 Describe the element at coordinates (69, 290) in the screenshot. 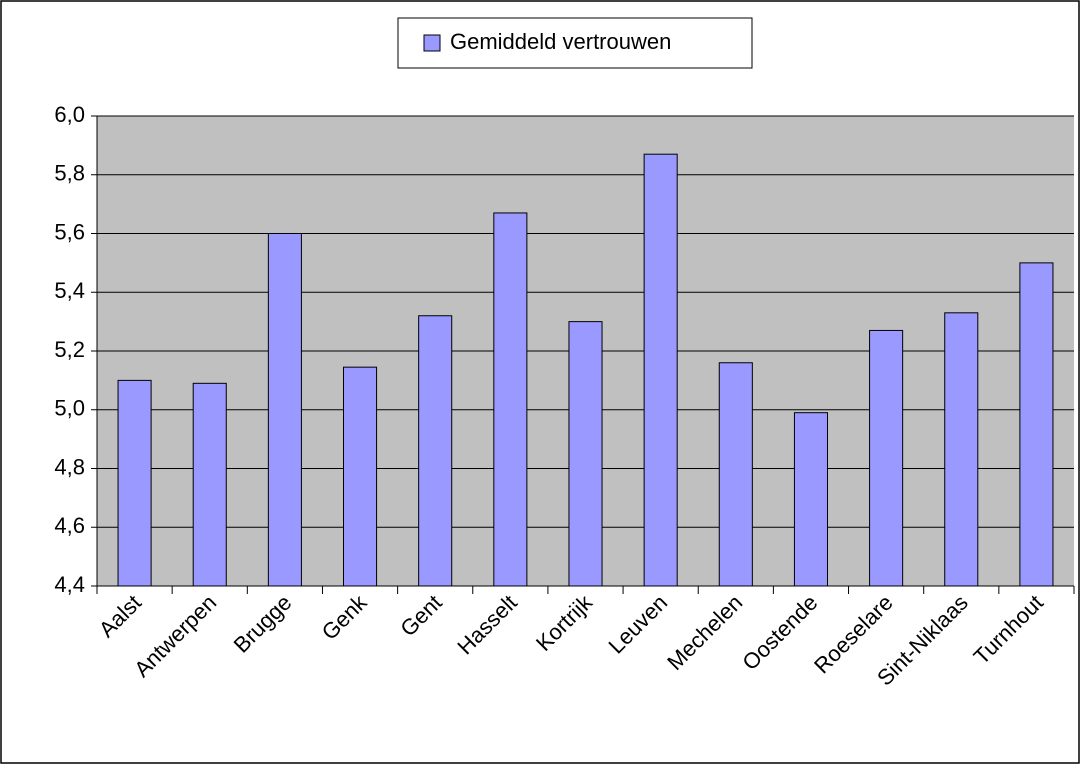

I see `y-tick-label: 5,4` at that location.